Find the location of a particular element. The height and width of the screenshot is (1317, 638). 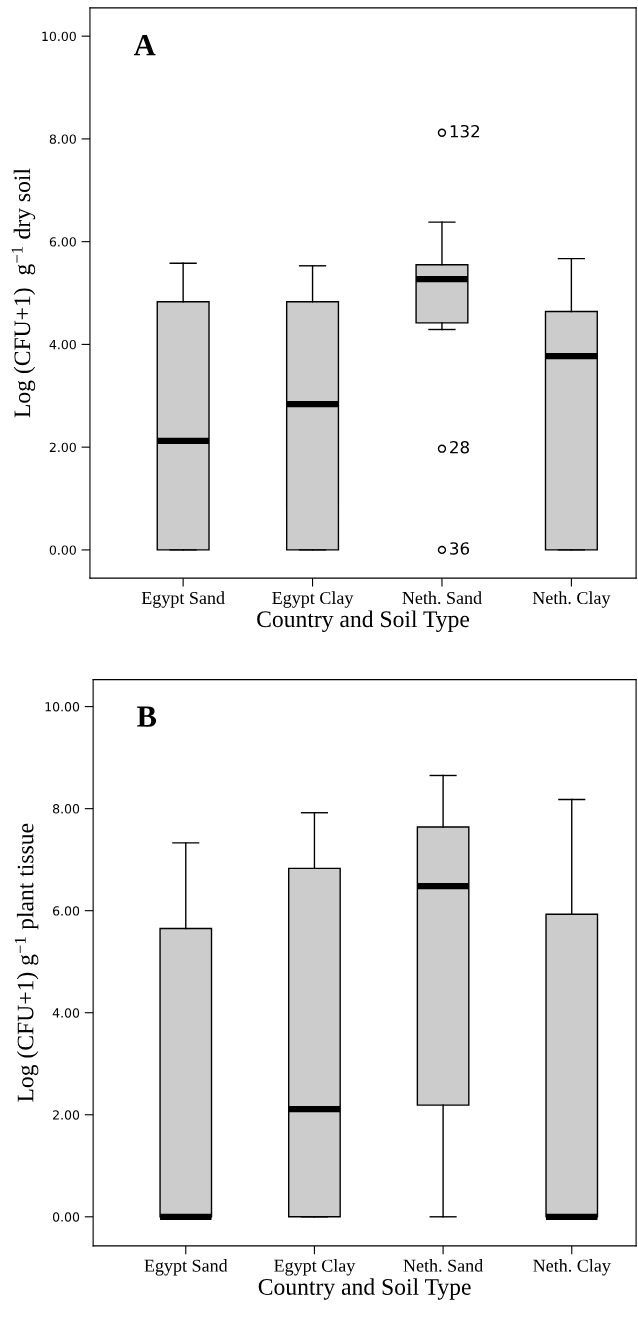

text: A is located at coordinates (144, 45).